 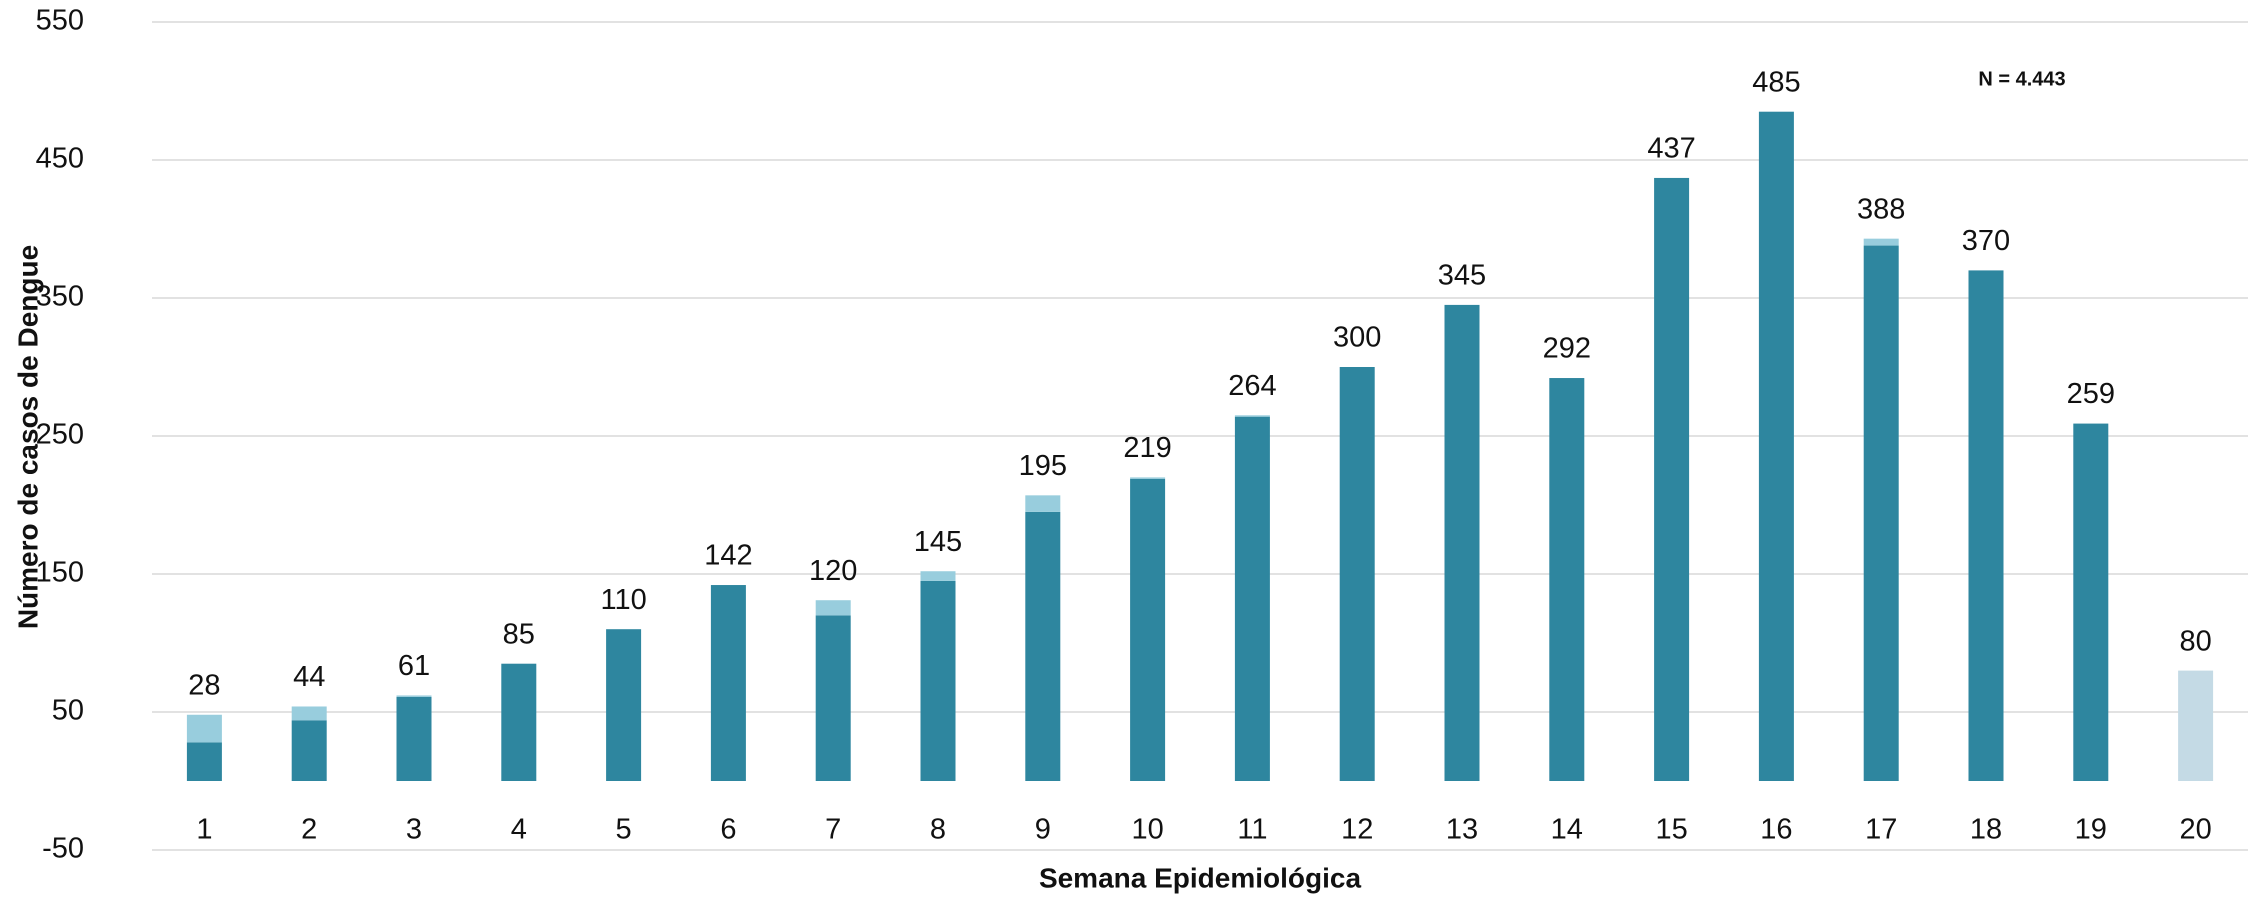 I want to click on value-label: 61, so click(x=414, y=666).